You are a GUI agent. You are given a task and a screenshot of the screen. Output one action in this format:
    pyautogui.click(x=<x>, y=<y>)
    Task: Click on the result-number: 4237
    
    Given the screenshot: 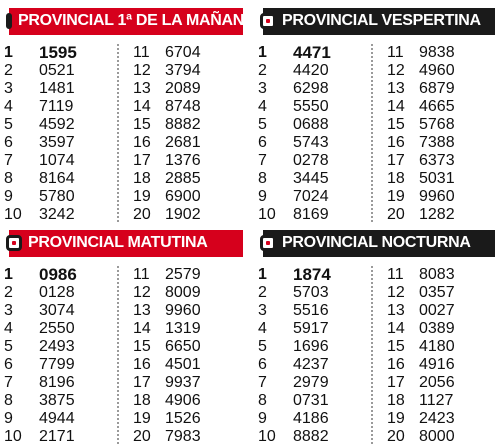 What is the action you would take?
    pyautogui.click(x=311, y=364)
    